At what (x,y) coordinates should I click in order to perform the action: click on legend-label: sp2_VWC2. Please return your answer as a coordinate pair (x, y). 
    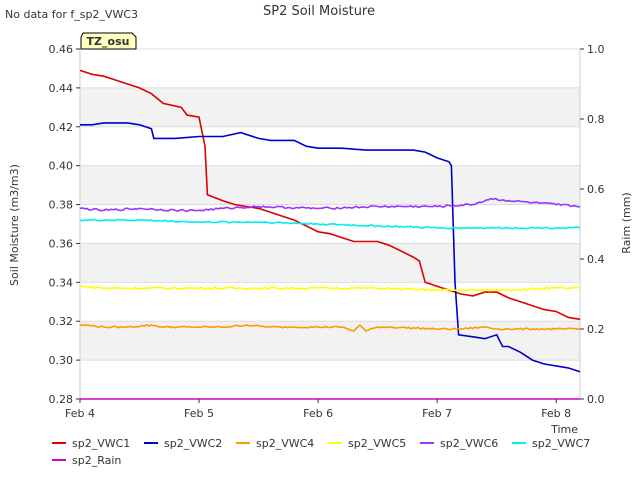
    Looking at the image, I should click on (193, 443).